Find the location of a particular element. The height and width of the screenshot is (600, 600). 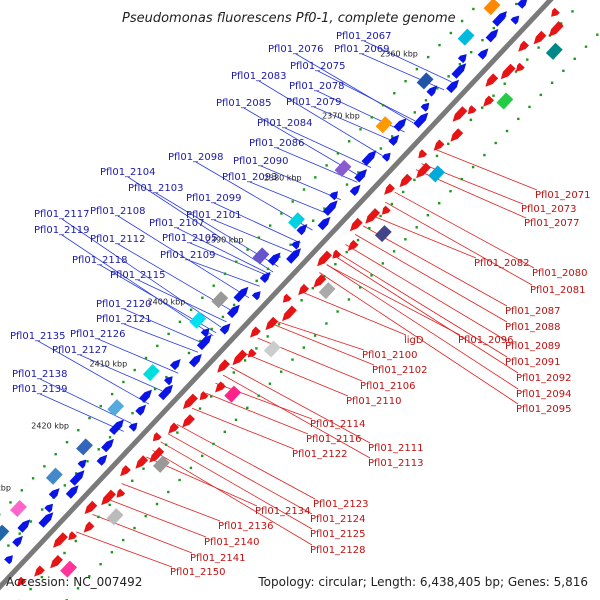

gene-label-forward: Pfl01_2099 is located at coordinates (214, 198).